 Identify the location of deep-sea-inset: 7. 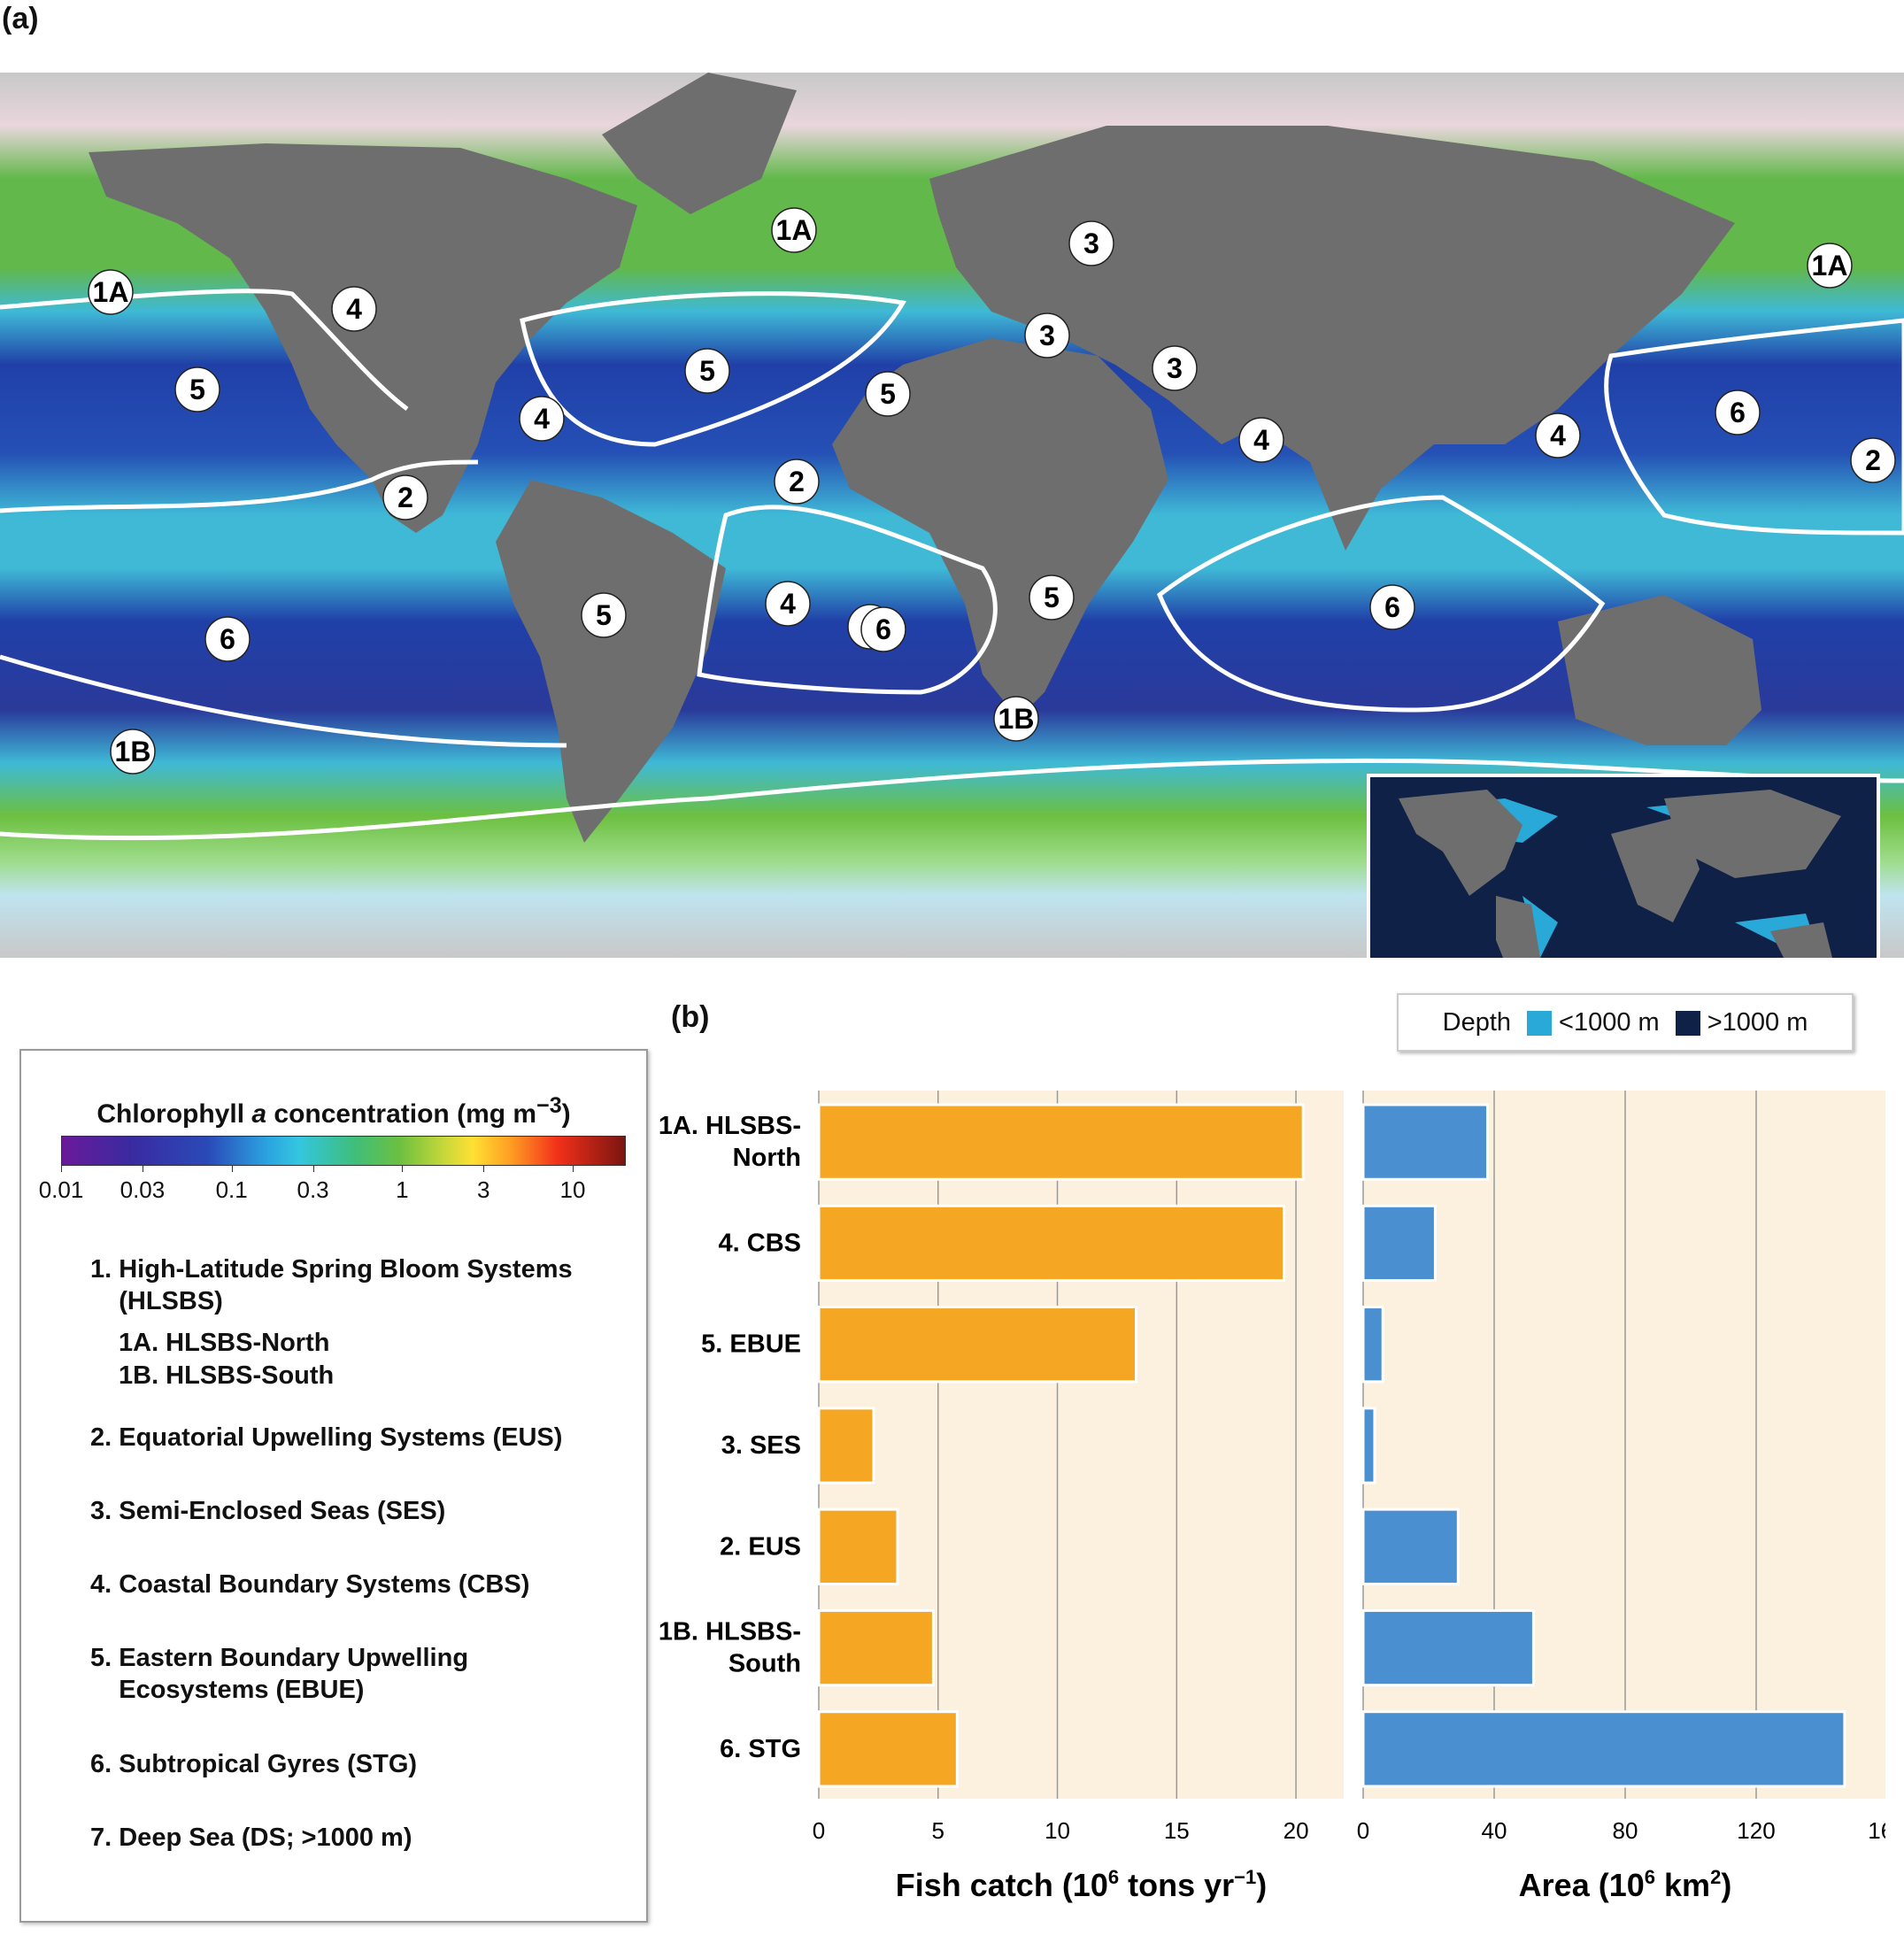
(1623, 866).